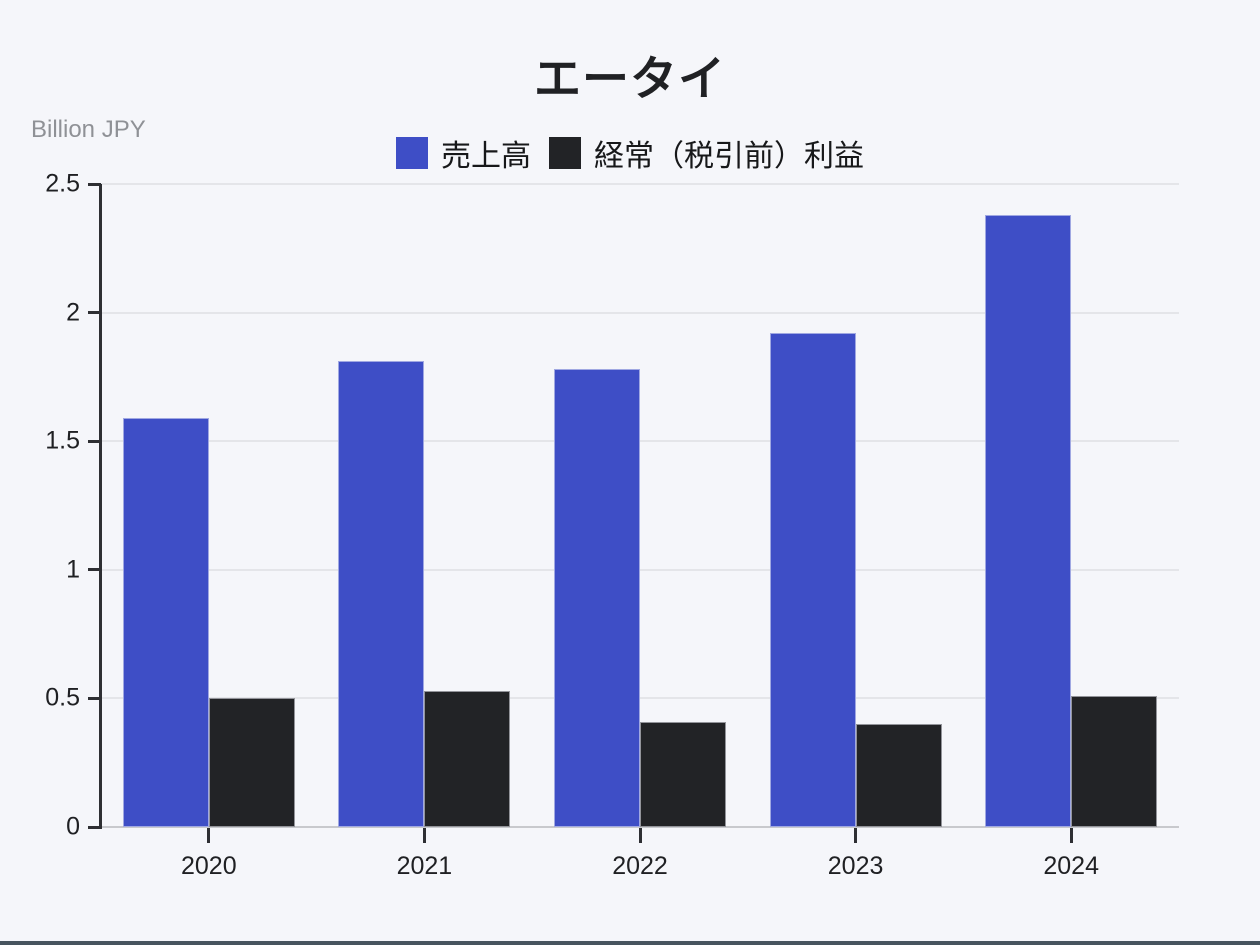 The height and width of the screenshot is (945, 1260). What do you see at coordinates (1114, 761) in the screenshot?
I see `bar-profit-2024` at bounding box center [1114, 761].